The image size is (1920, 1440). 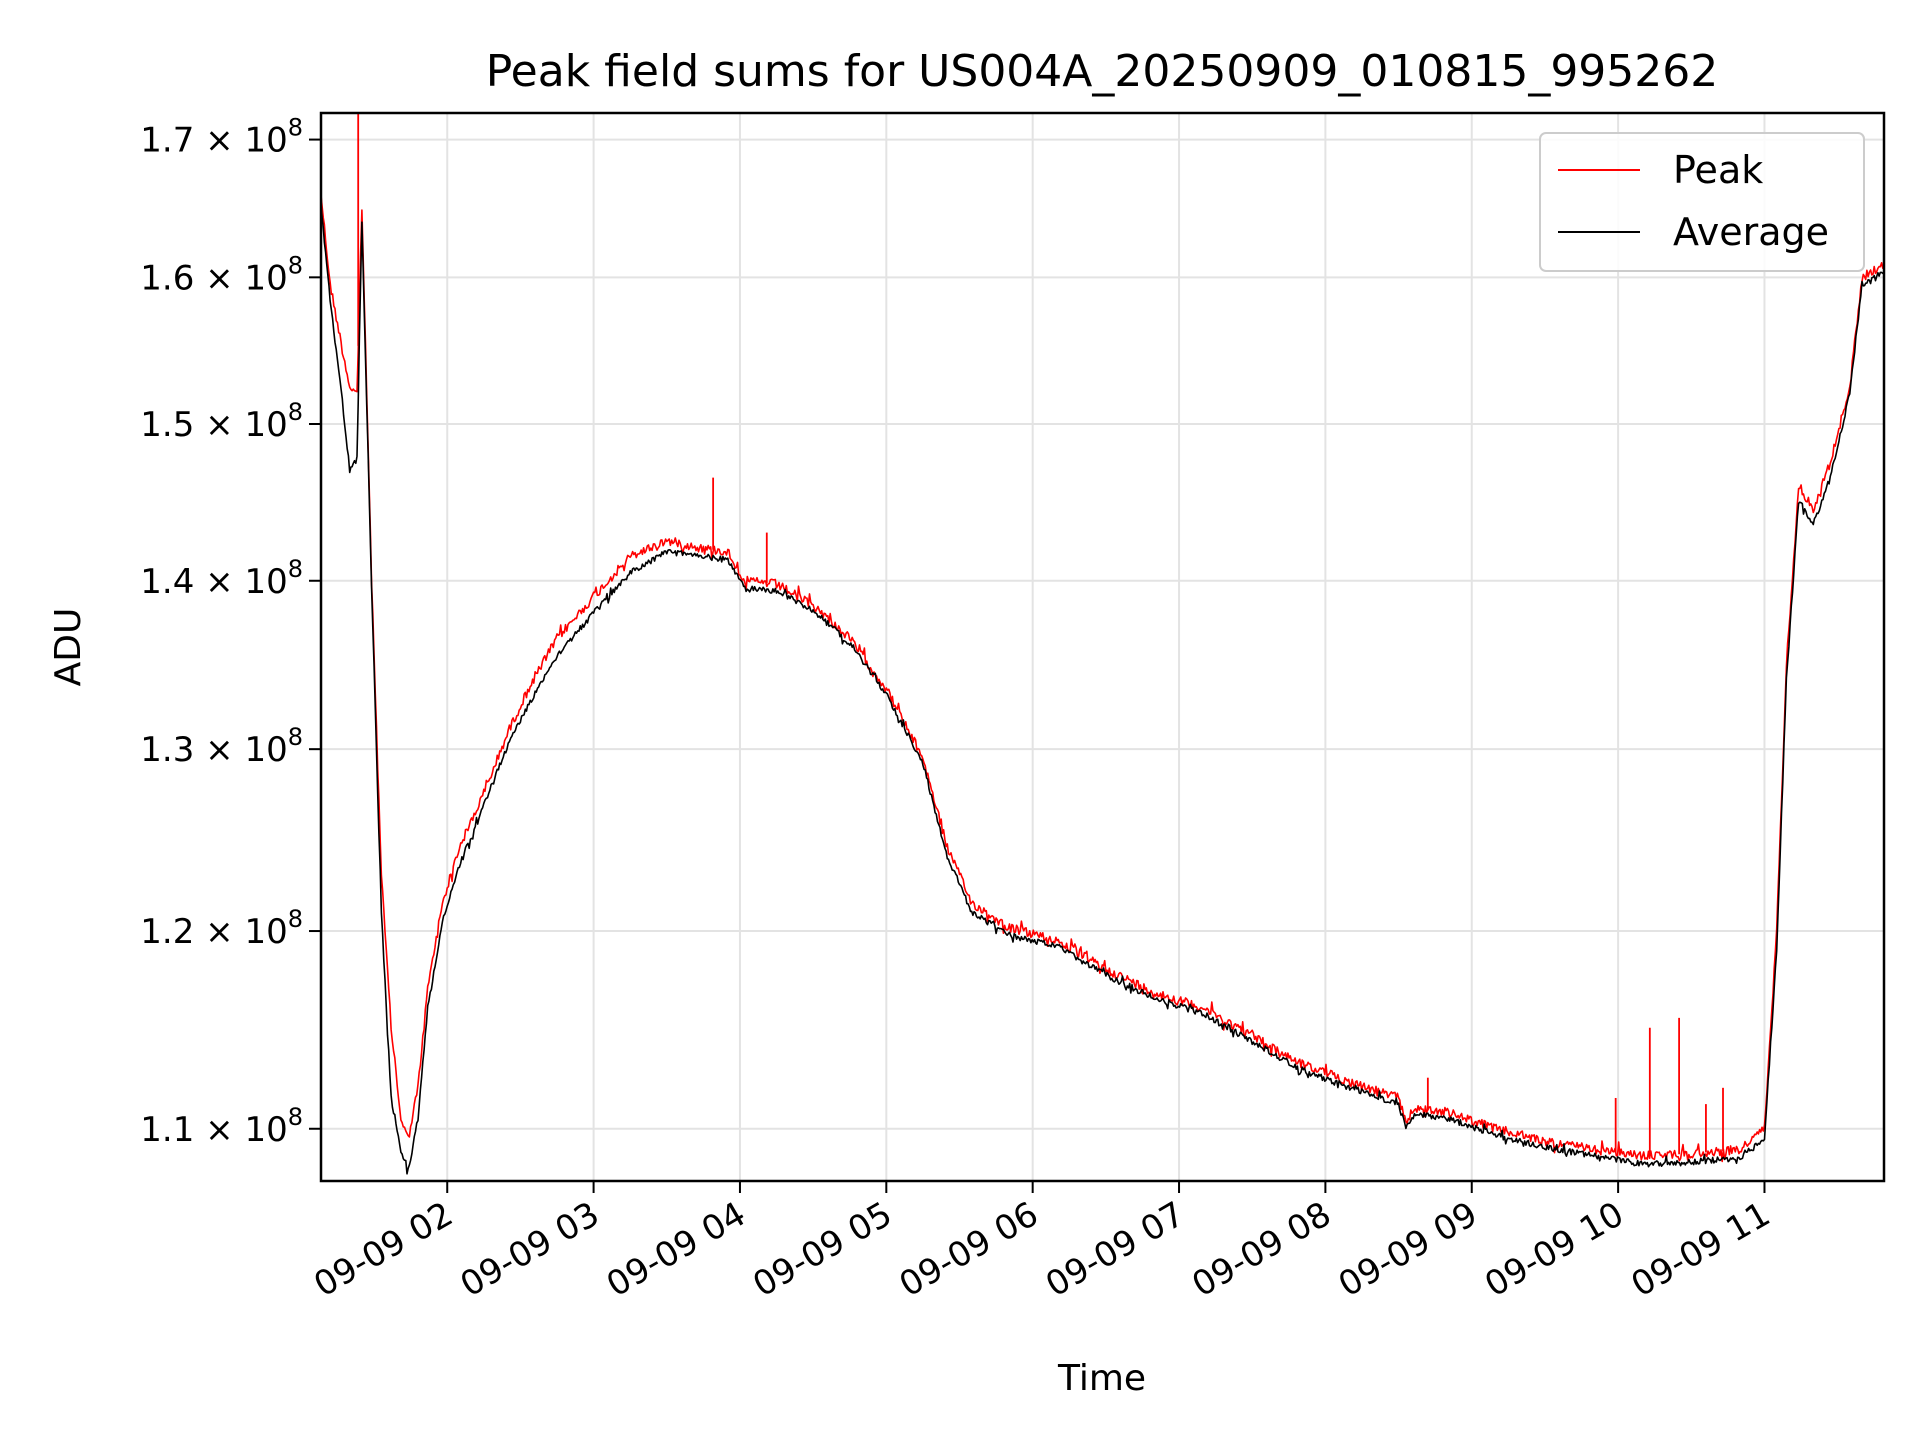 I want to click on y-tick-label: 1.2 × 108, so click(x=221, y=928).